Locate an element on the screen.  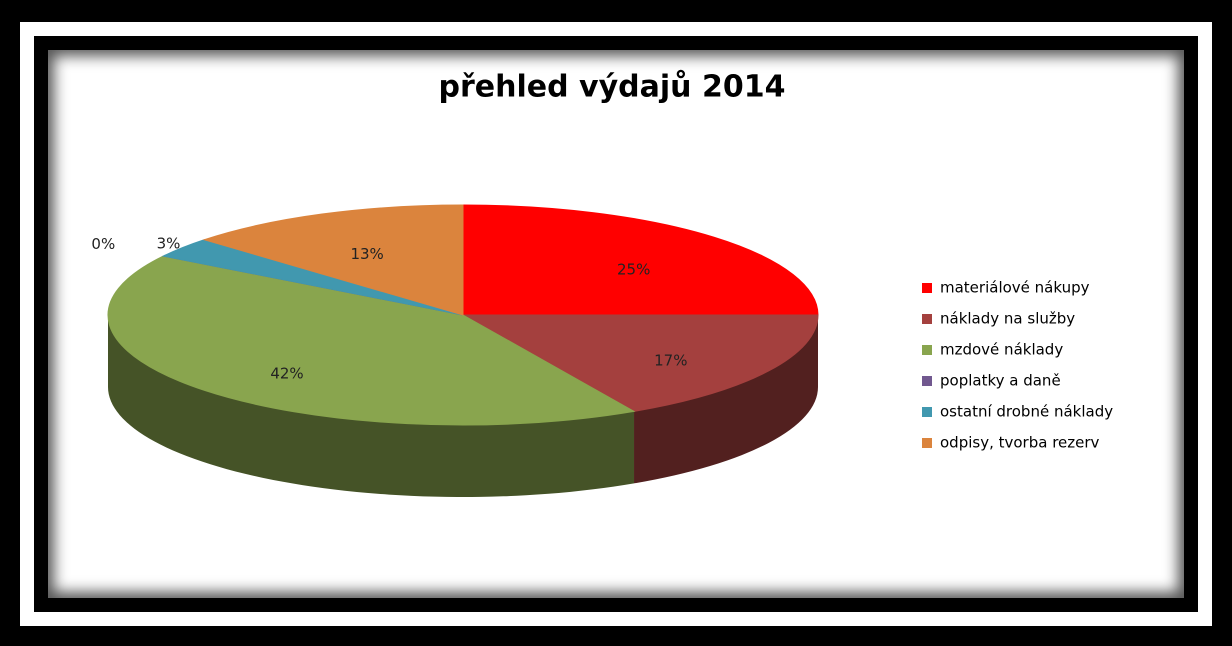
data-label: 3% is located at coordinates (169, 244).